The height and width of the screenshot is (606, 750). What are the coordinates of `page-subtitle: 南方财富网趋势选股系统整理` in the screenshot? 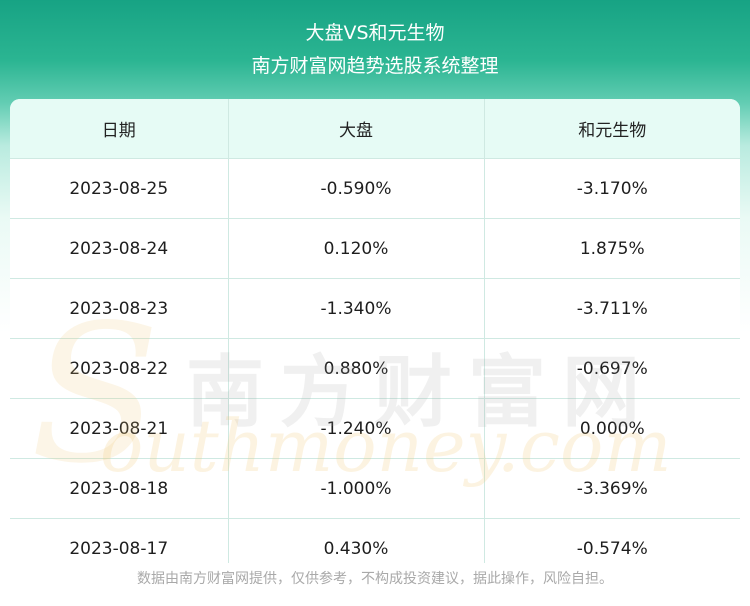 It's located at (375, 66).